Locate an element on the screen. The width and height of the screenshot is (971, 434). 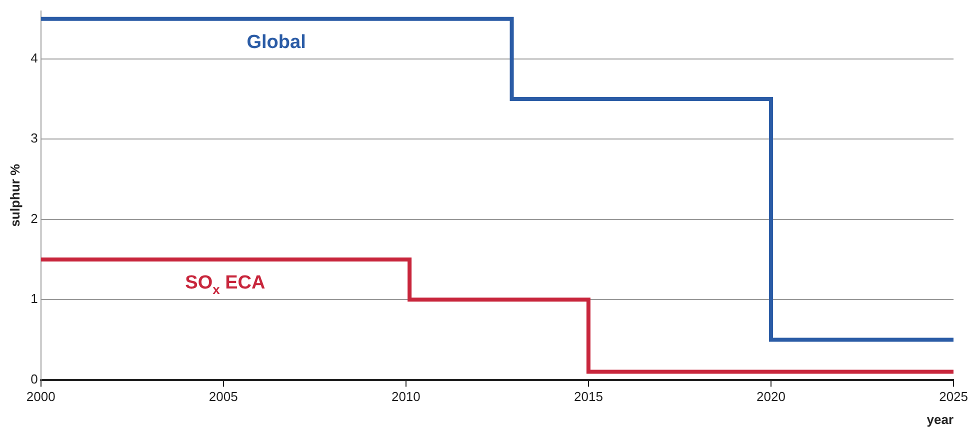
y-tick-label: 2 is located at coordinates (34, 218).